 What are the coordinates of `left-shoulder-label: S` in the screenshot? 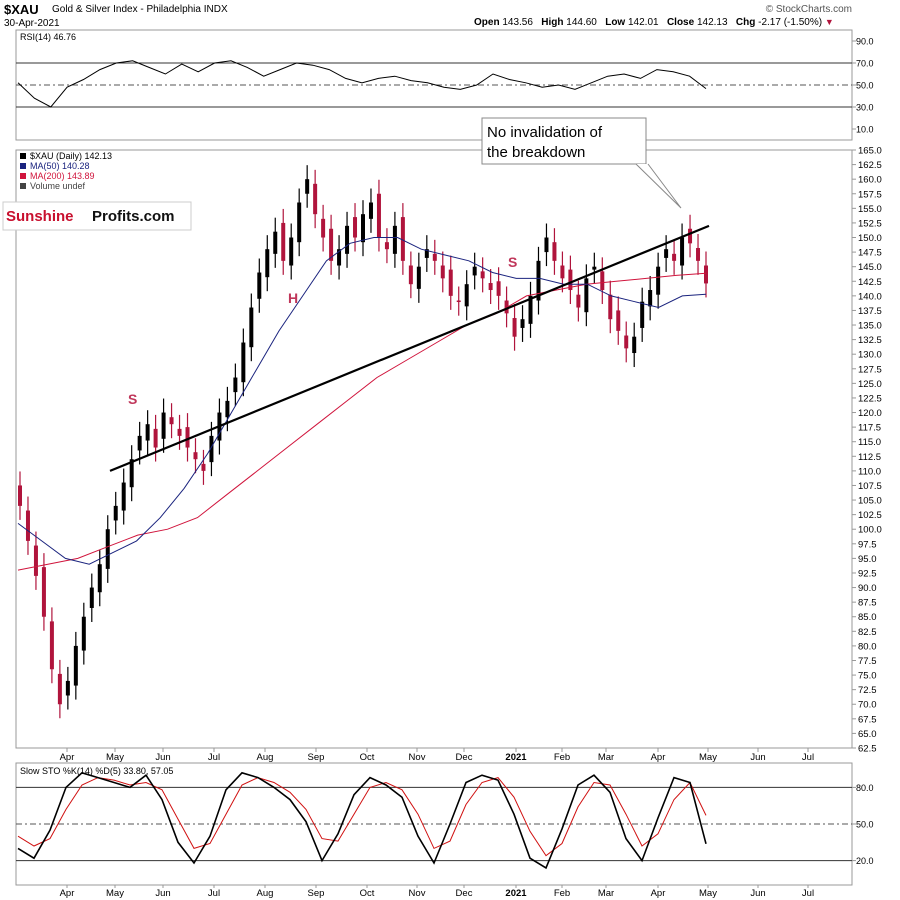 It's located at (132, 399).